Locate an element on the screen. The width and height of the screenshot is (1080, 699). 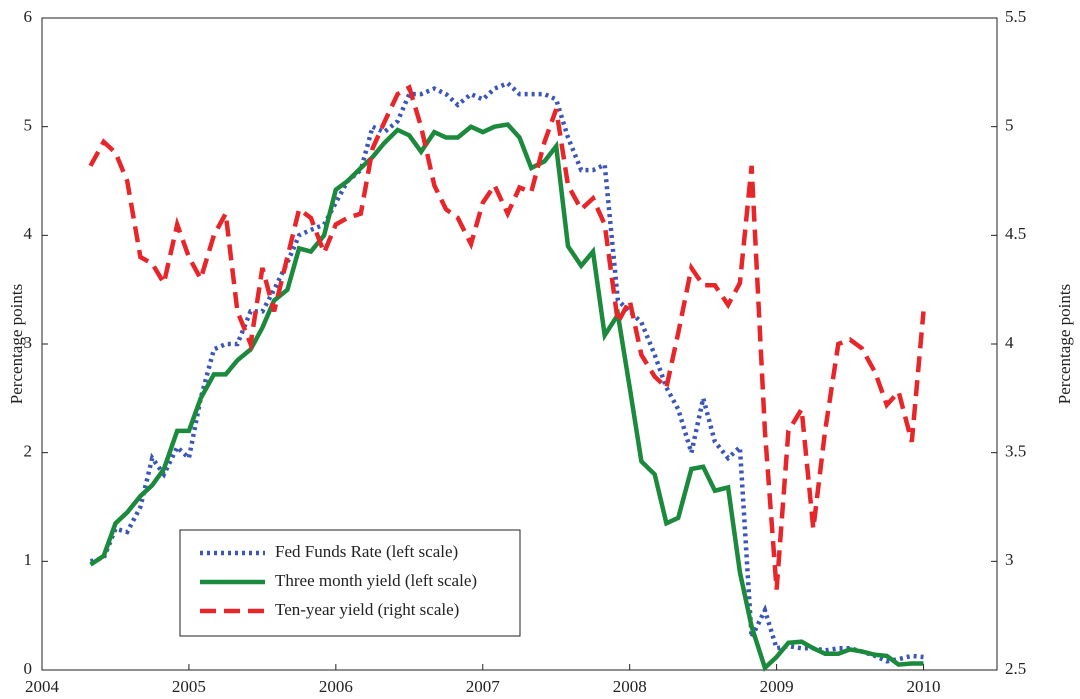
y2-tick-label: 4 is located at coordinates (1009, 342).